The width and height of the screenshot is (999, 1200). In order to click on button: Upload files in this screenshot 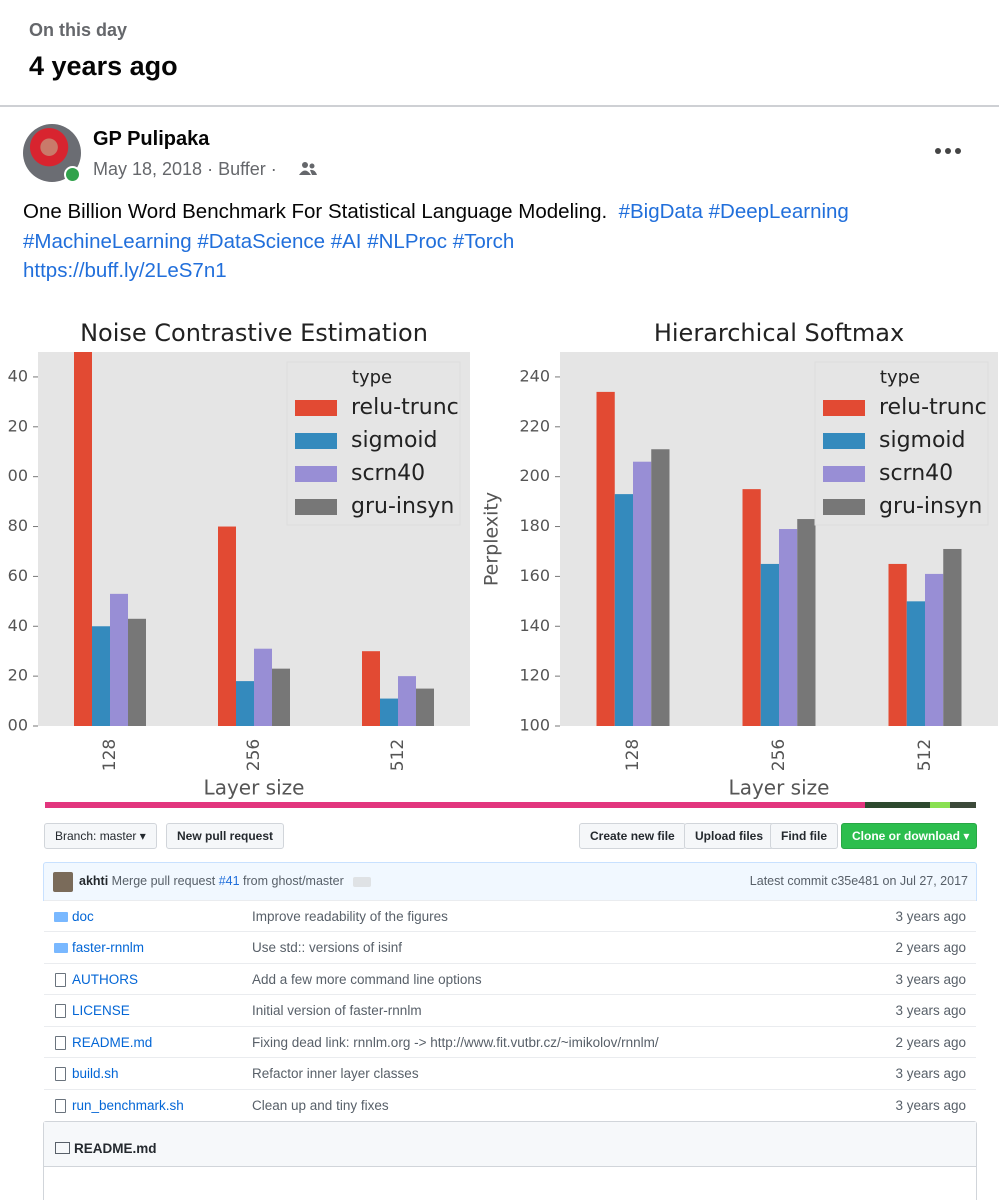, I will do `click(729, 836)`.